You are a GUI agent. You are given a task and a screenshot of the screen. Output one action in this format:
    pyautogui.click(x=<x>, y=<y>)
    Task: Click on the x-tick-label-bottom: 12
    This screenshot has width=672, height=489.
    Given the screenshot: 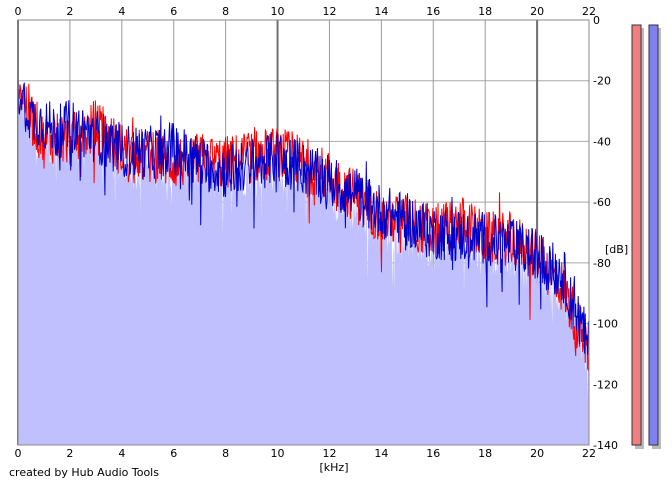 What is the action you would take?
    pyautogui.click(x=329, y=453)
    